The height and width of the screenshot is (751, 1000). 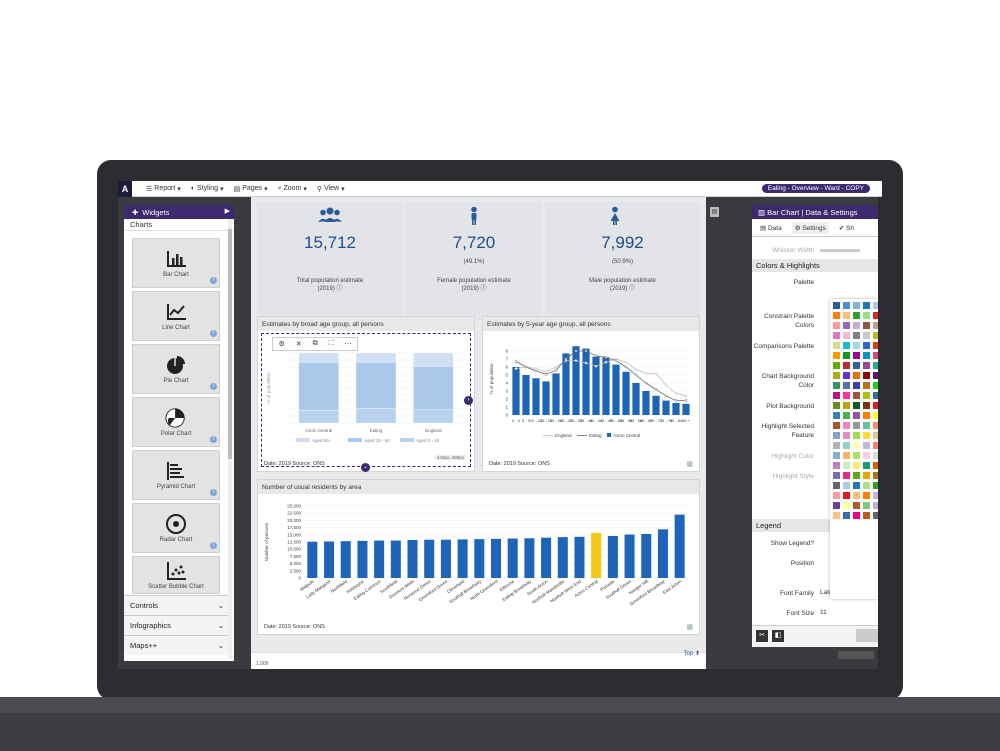 I want to click on chevron-right-icon: ▶, so click(x=227, y=211).